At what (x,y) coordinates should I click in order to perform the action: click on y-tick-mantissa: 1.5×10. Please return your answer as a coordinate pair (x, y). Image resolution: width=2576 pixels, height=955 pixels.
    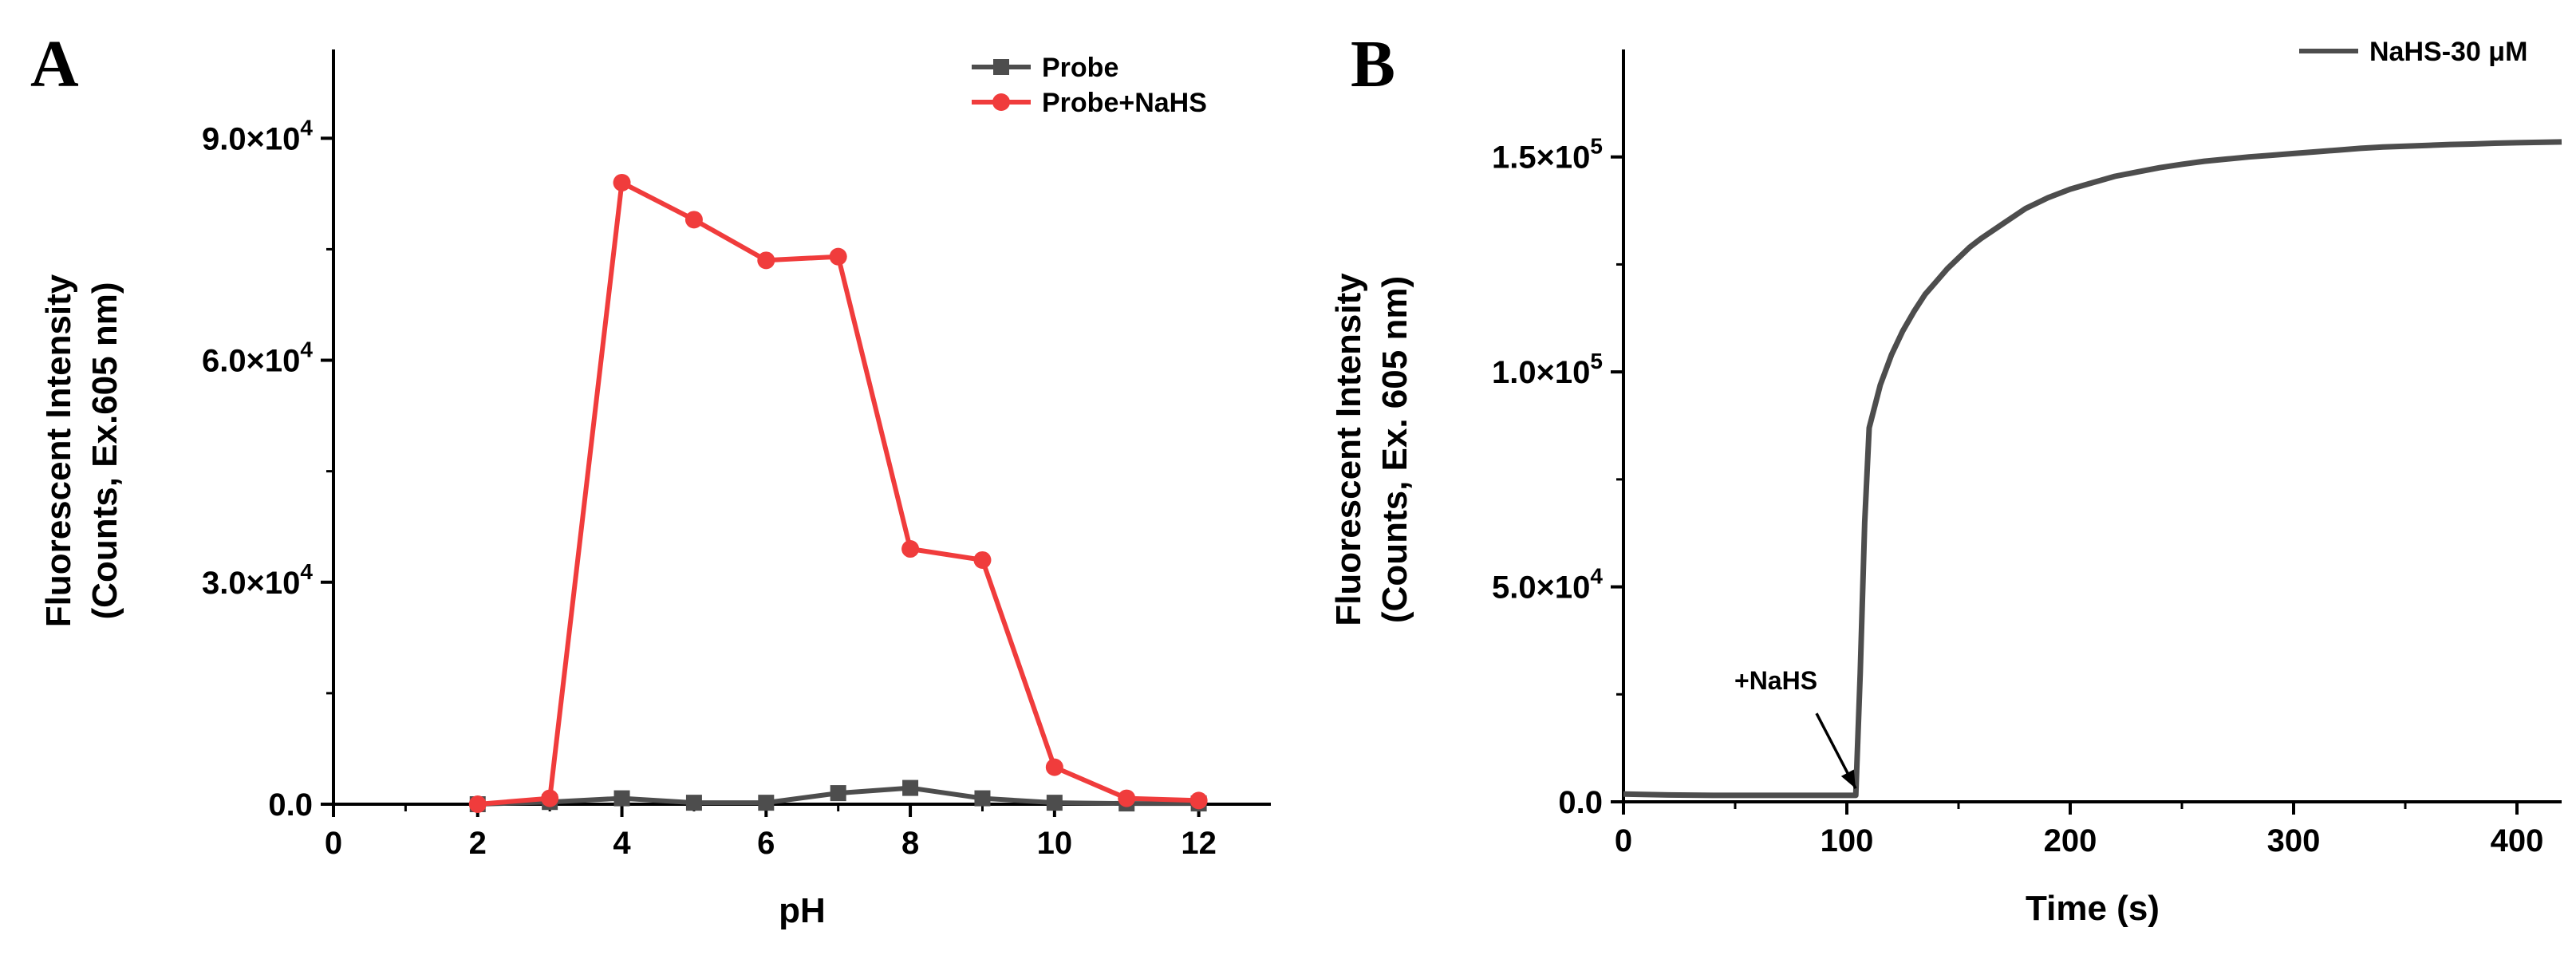
    Looking at the image, I should click on (1541, 158).